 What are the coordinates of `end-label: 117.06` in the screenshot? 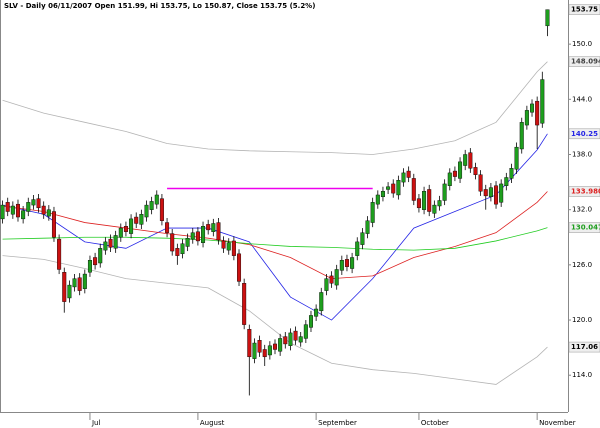 It's located at (584, 347).